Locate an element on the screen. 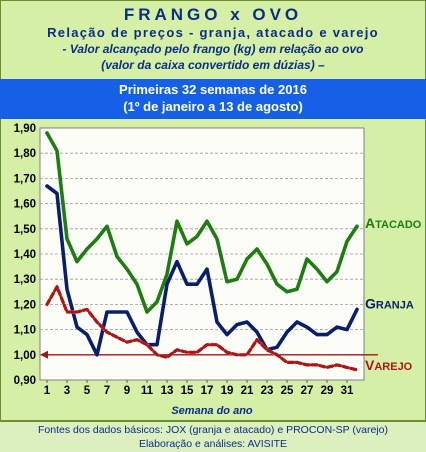 The image size is (426, 452). x-tick-label: 3 is located at coordinates (67, 391).